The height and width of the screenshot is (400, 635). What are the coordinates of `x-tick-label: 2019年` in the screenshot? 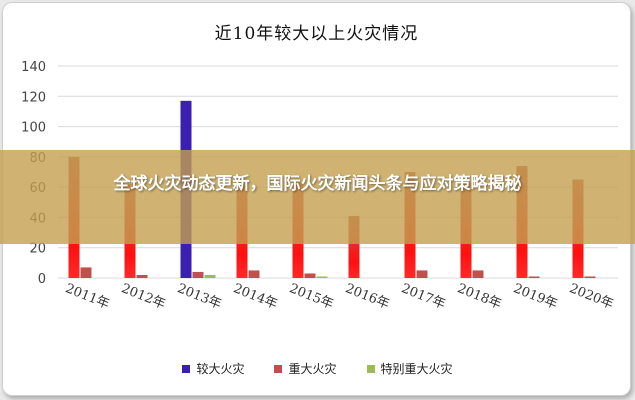 It's located at (535, 296).